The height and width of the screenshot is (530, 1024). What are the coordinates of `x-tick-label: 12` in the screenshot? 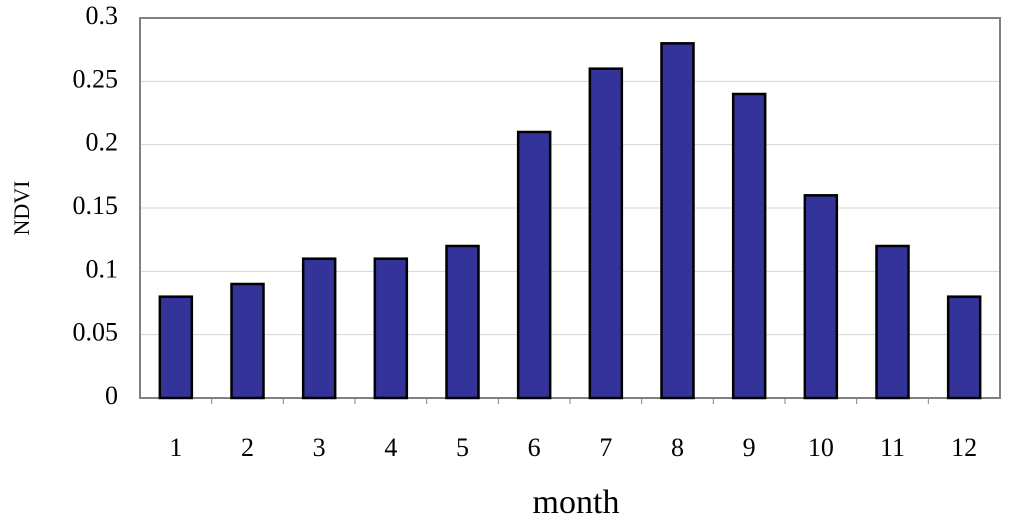 It's located at (964, 447).